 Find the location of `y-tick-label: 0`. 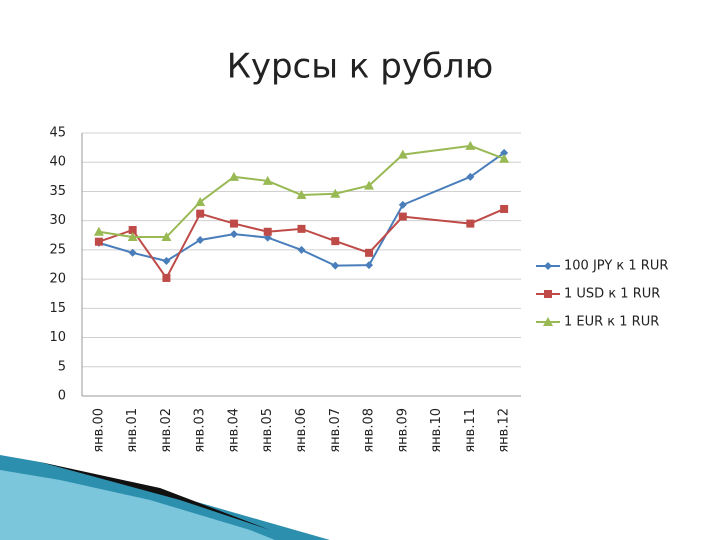

y-tick-label: 0 is located at coordinates (62, 396).